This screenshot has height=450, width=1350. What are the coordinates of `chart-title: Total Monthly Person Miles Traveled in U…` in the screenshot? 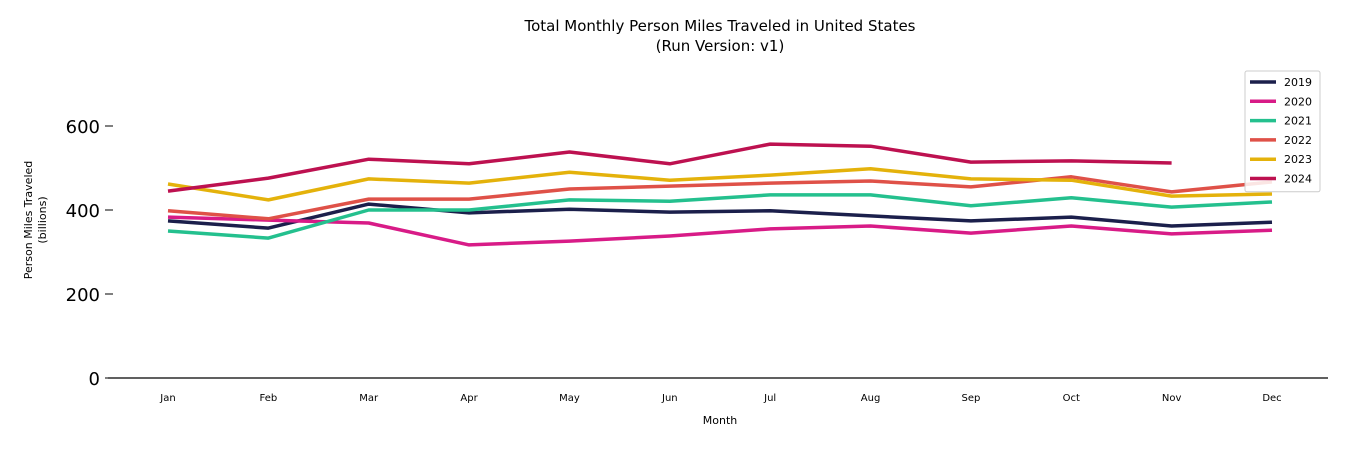 It's located at (719, 26).